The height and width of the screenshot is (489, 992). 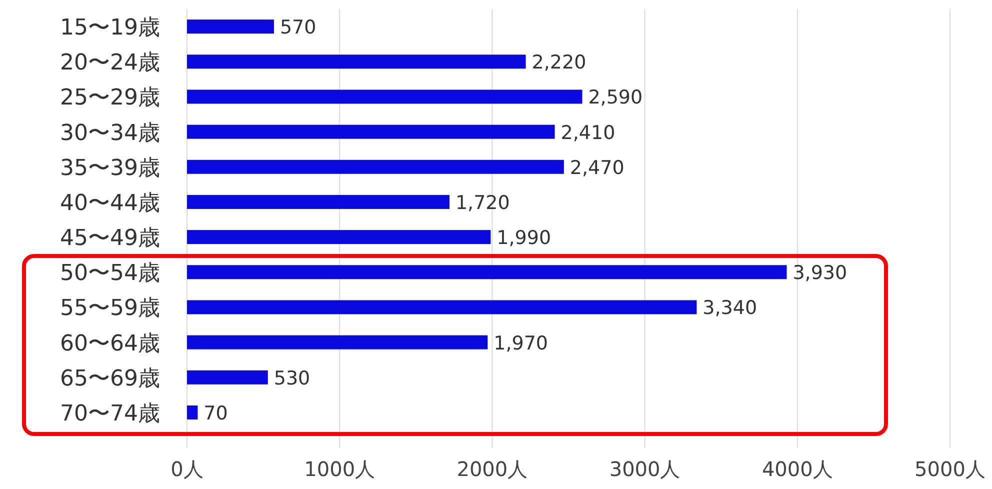 I want to click on y-tick-label: 70〜74歳, so click(x=110, y=413).